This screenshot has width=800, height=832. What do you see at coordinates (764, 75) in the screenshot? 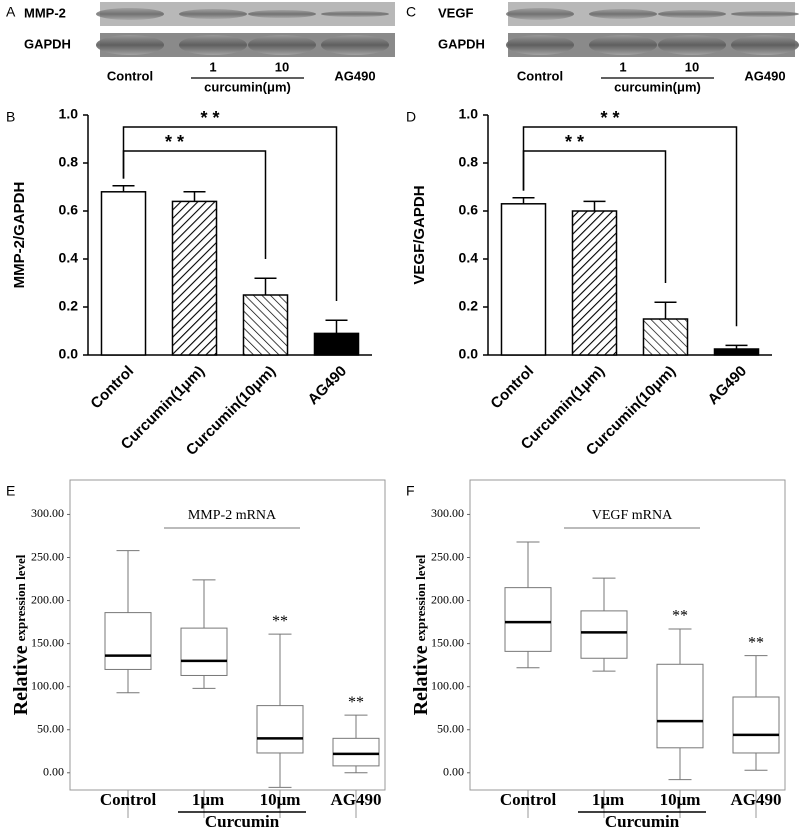
I see `lane-label: AG490` at bounding box center [764, 75].